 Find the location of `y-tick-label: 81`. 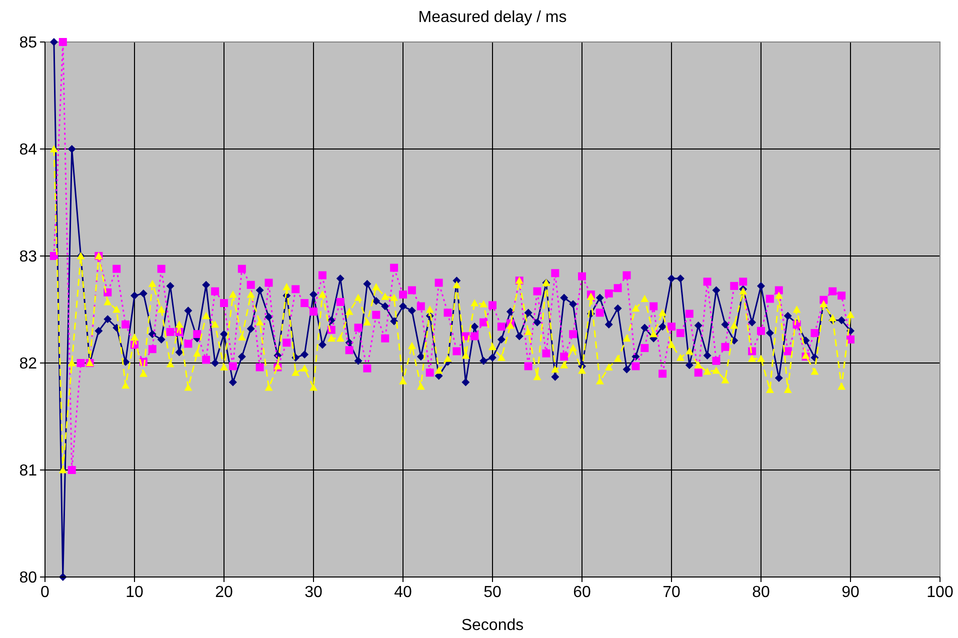

y-tick-label: 81 is located at coordinates (28, 471).